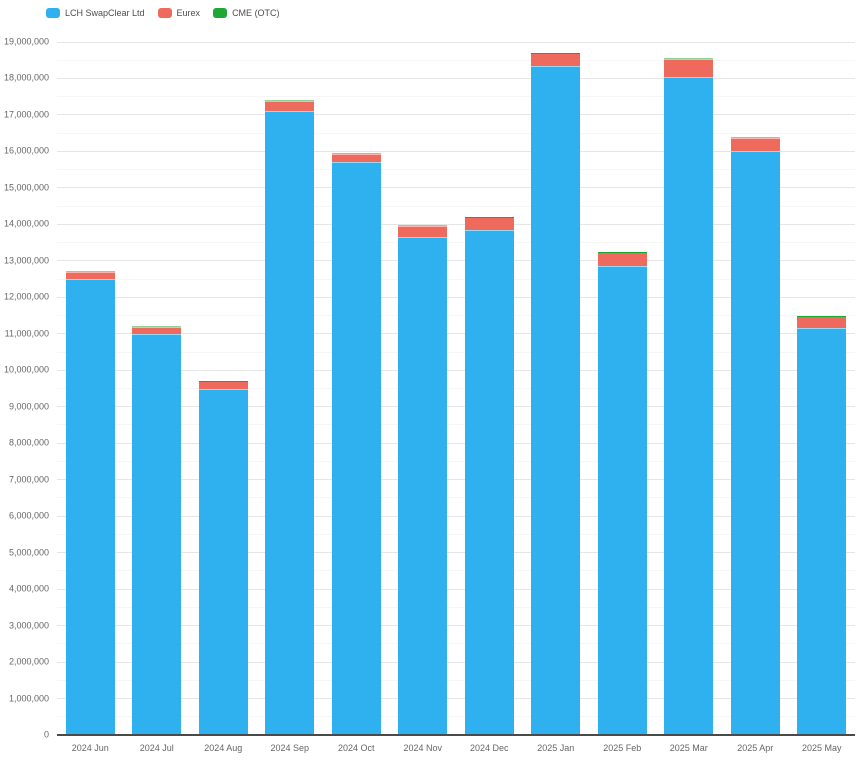  What do you see at coordinates (821, 748) in the screenshot?
I see `x-tick-label: 2025 May` at bounding box center [821, 748].